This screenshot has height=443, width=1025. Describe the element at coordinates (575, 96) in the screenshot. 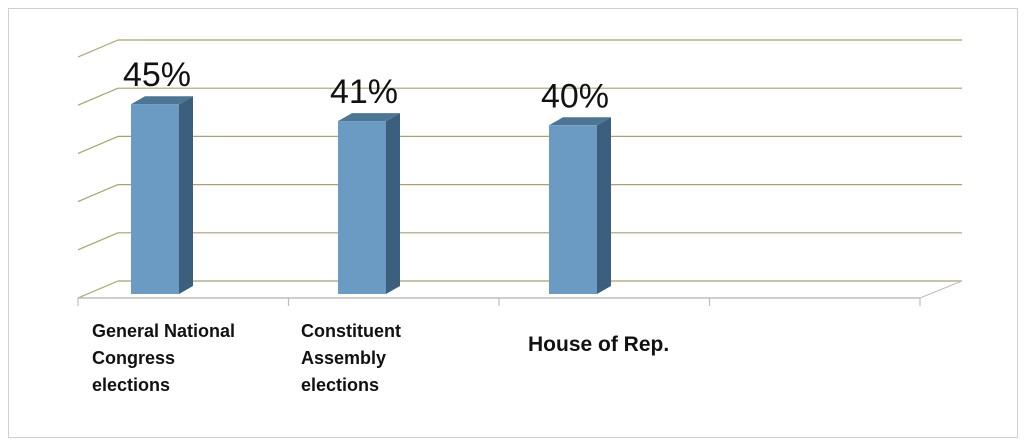

I see `data-label: 40%` at that location.